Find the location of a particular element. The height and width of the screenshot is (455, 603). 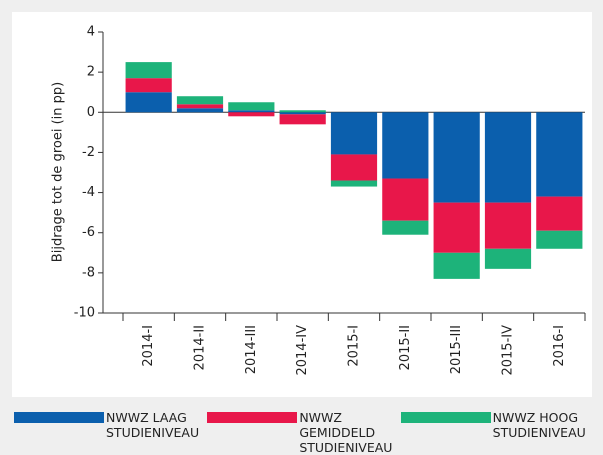

x-tick-label: 2015-III is located at coordinates (456, 349).